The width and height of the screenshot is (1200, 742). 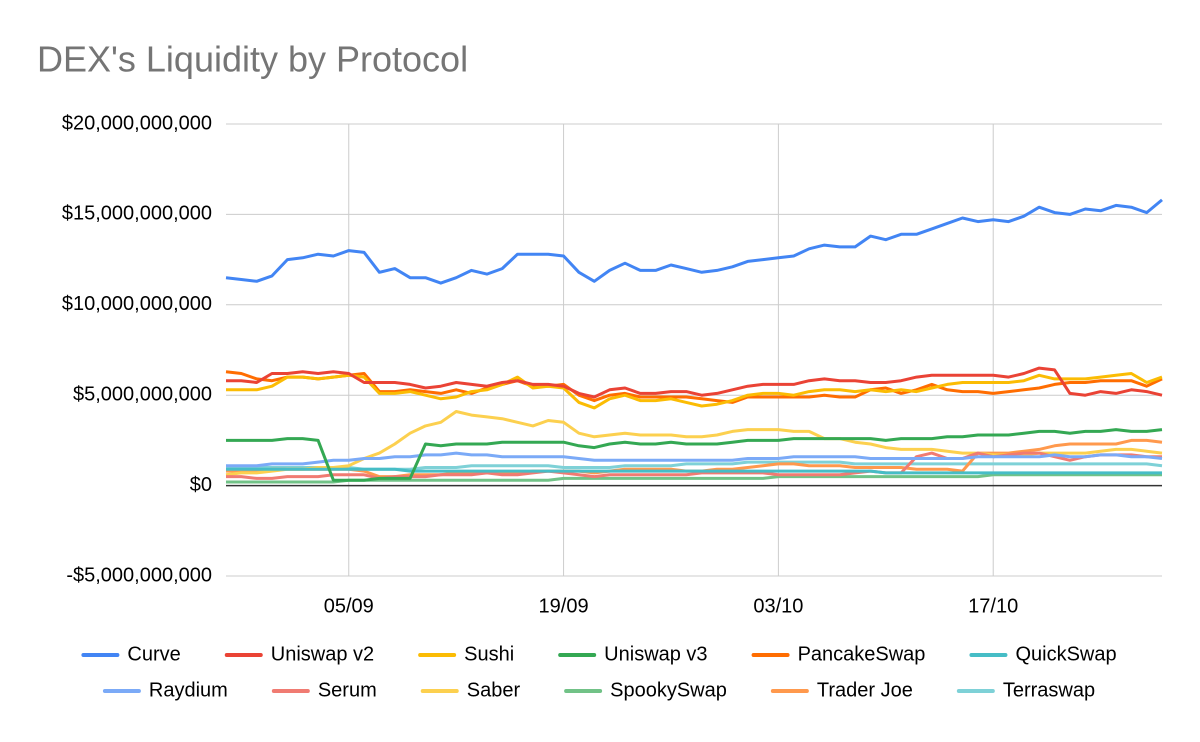 I want to click on legend-item: Raydium, so click(x=165, y=690).